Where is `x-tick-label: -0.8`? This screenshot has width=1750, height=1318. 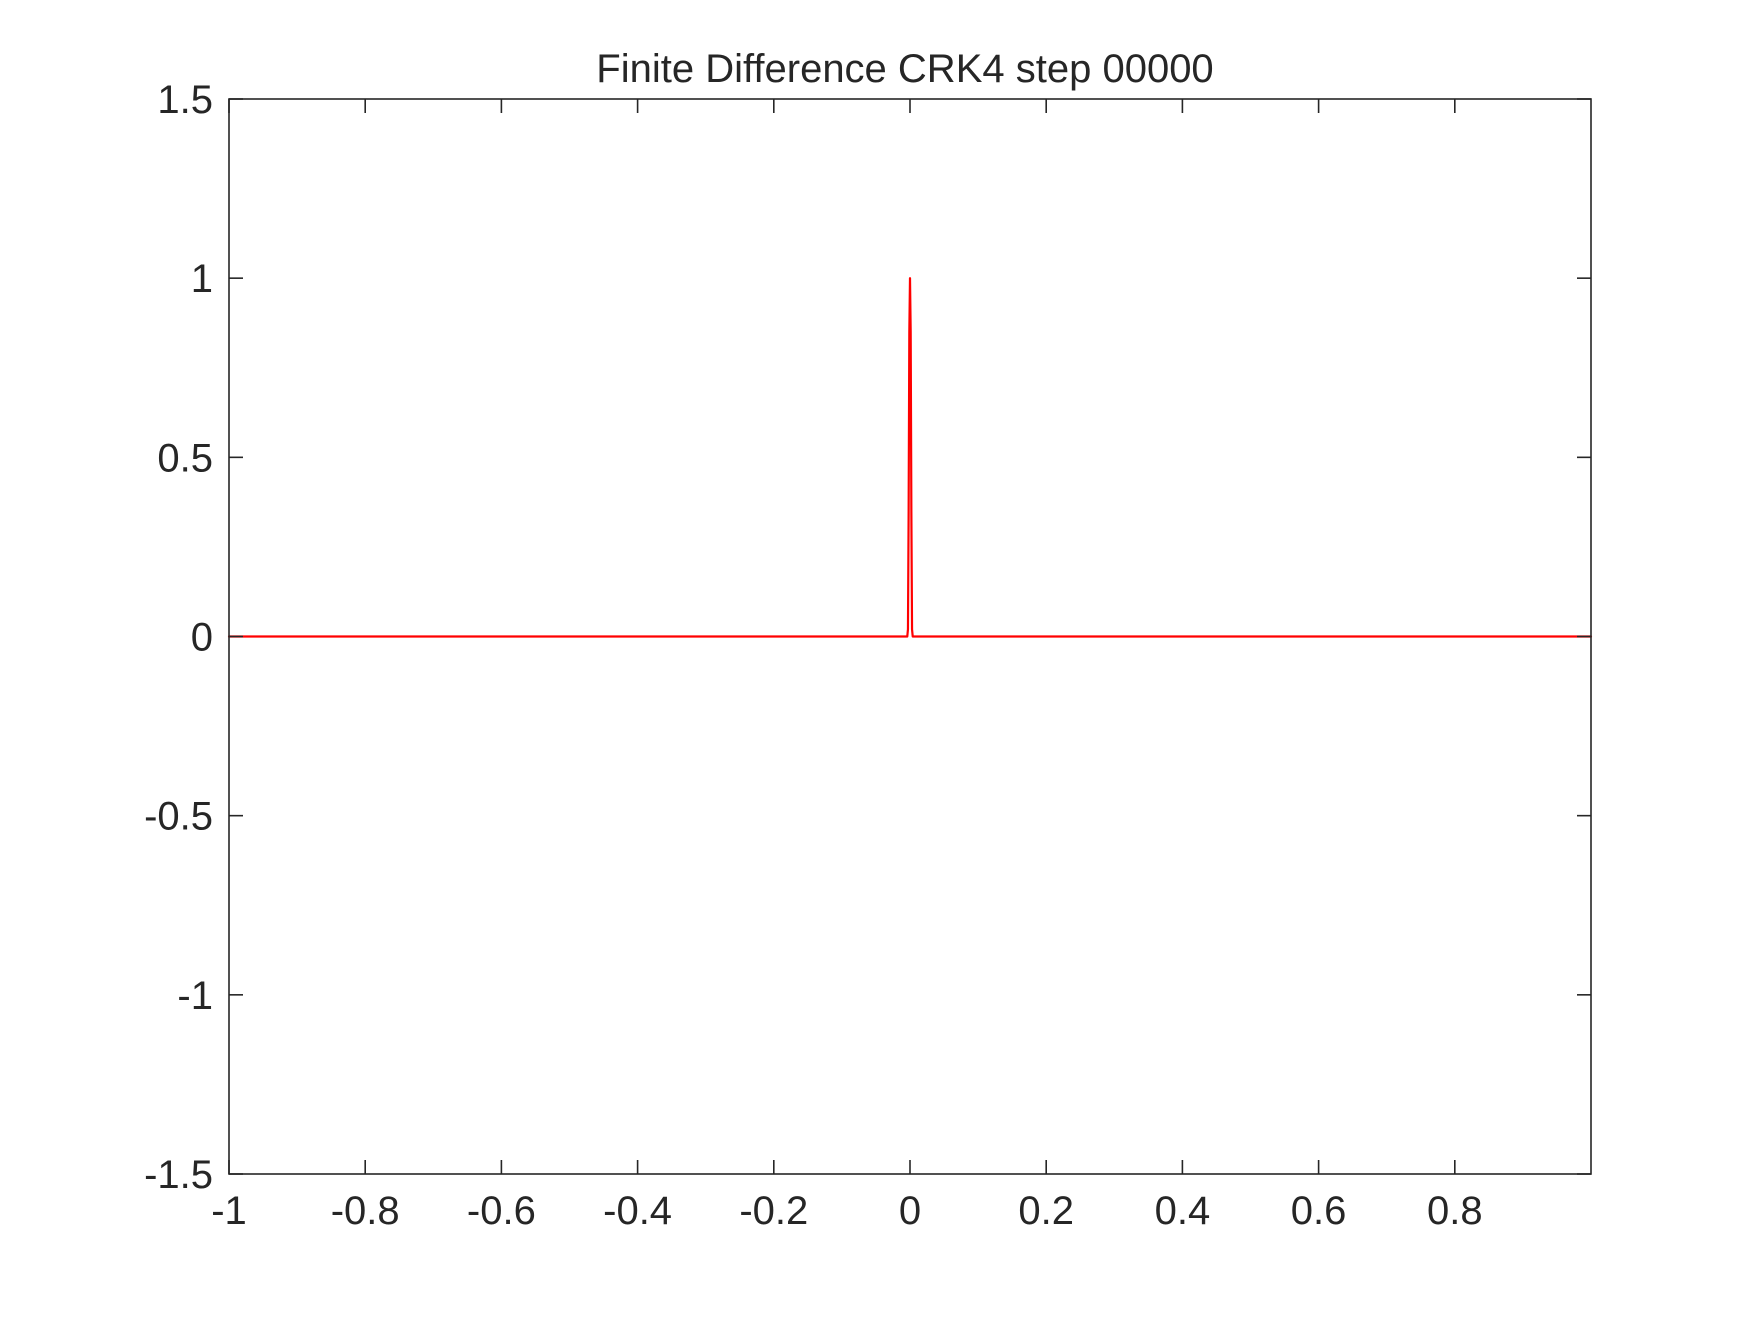
x-tick-label: -0.8 is located at coordinates (365, 1211).